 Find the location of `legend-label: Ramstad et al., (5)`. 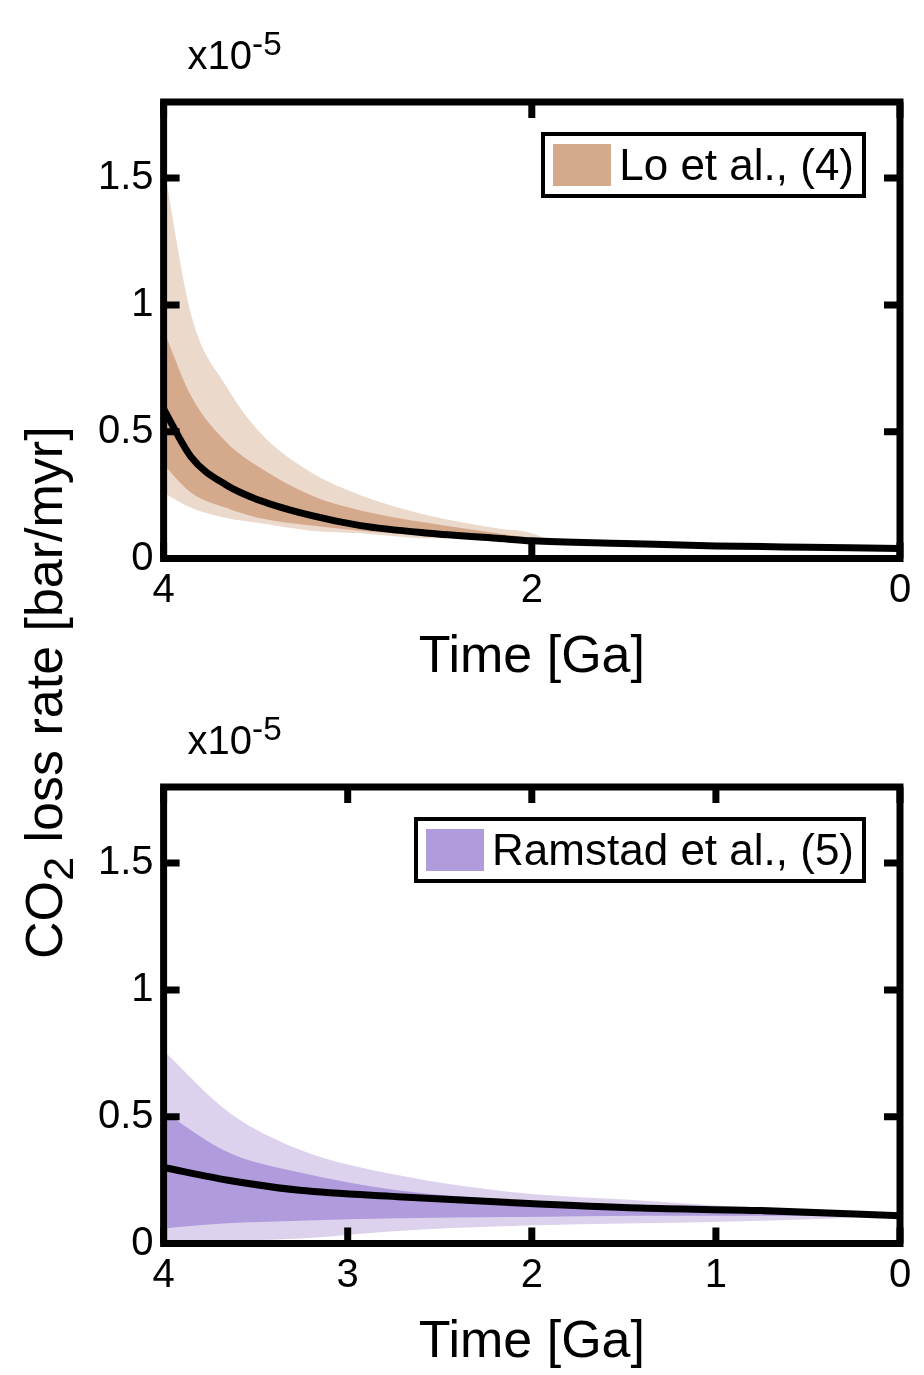

legend-label: Ramstad et al., (5) is located at coordinates (673, 850).